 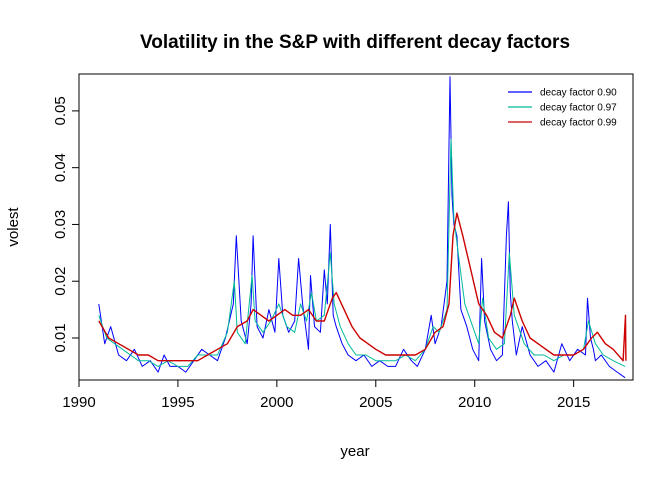 What do you see at coordinates (60, 224) in the screenshot?
I see `y-tick-label: 0.03` at bounding box center [60, 224].